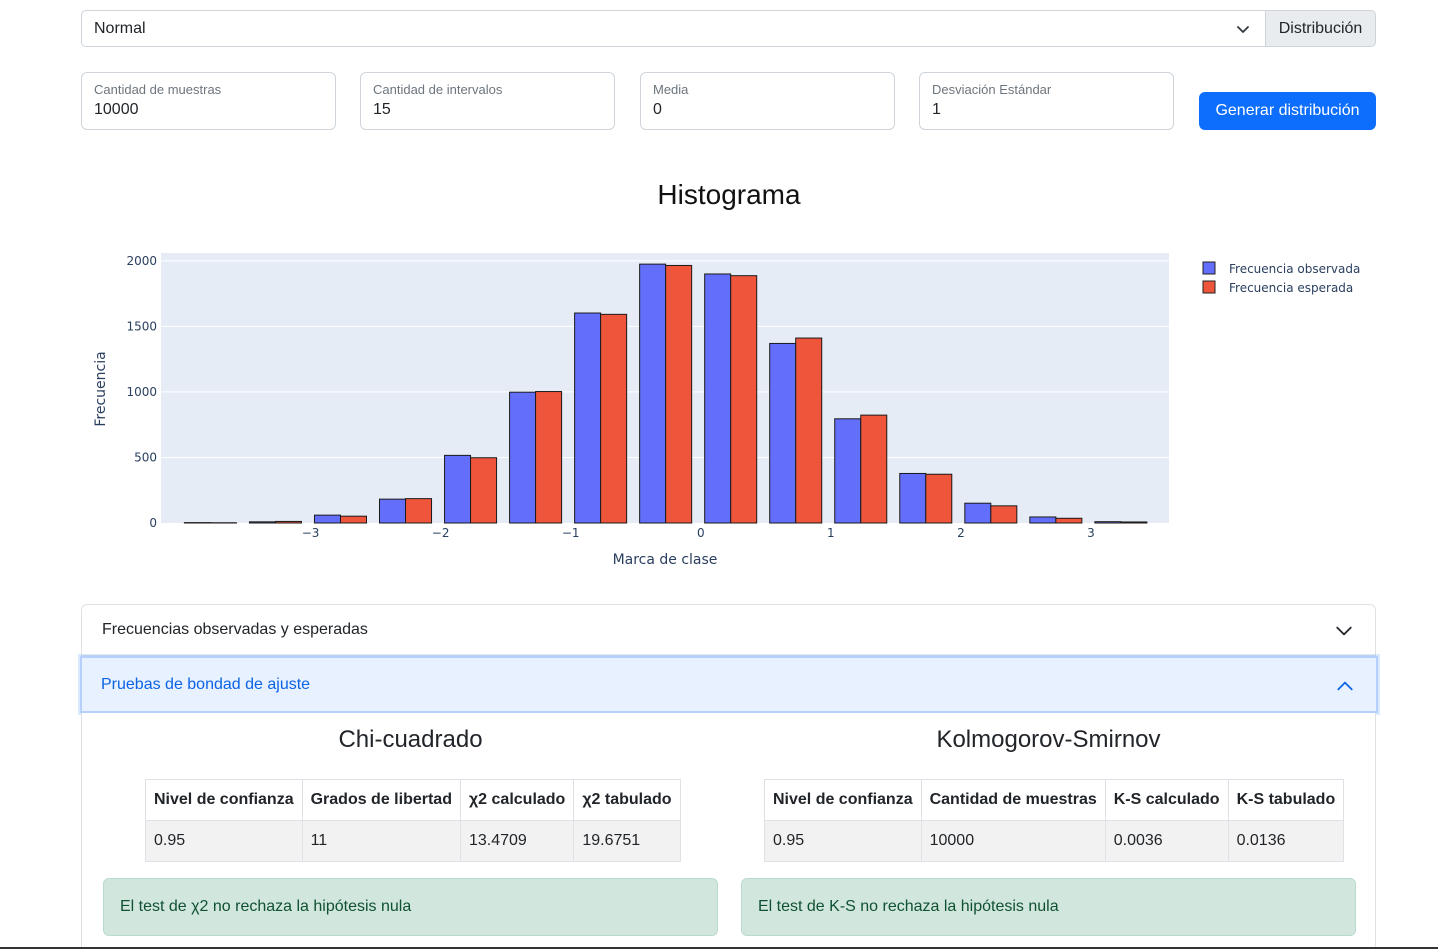  Describe the element at coordinates (1345, 686) in the screenshot. I see `chevron-up-icon` at that location.